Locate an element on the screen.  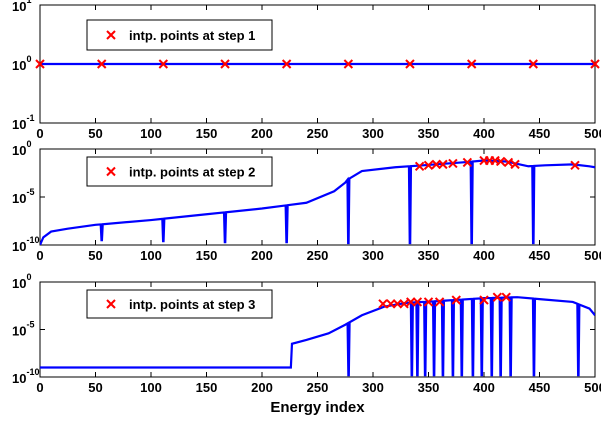
legend: intp. points at step 2 is located at coordinates (179, 171).